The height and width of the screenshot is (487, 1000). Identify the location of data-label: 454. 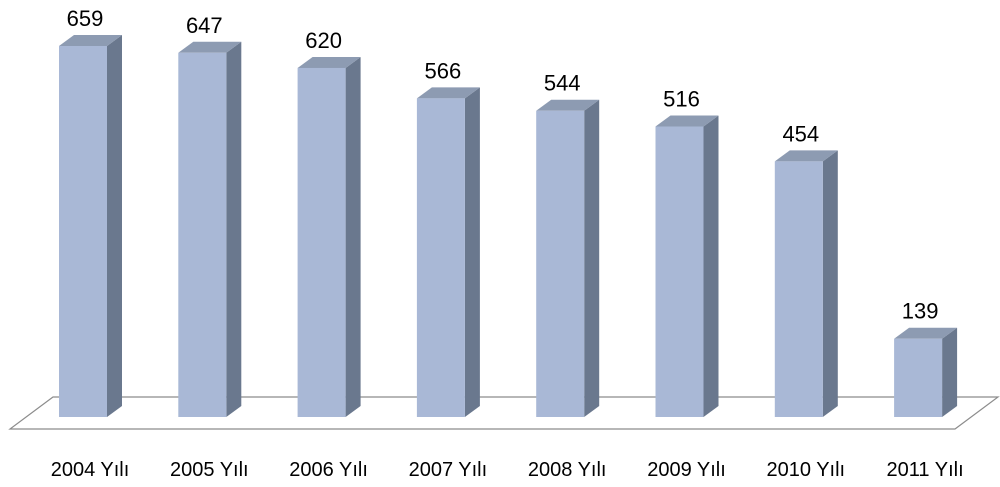
(800, 133).